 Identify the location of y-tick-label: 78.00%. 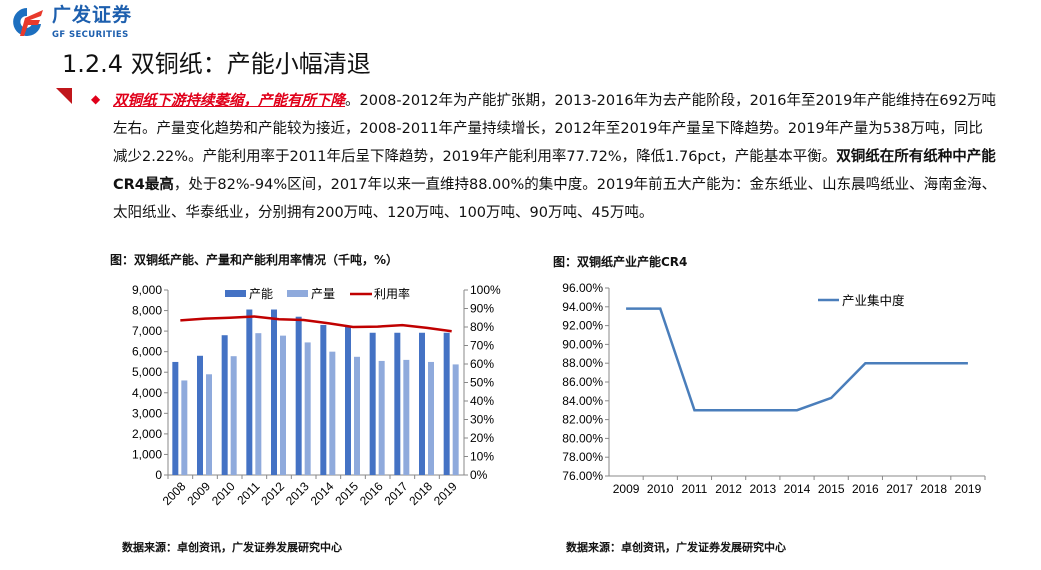
(582, 457).